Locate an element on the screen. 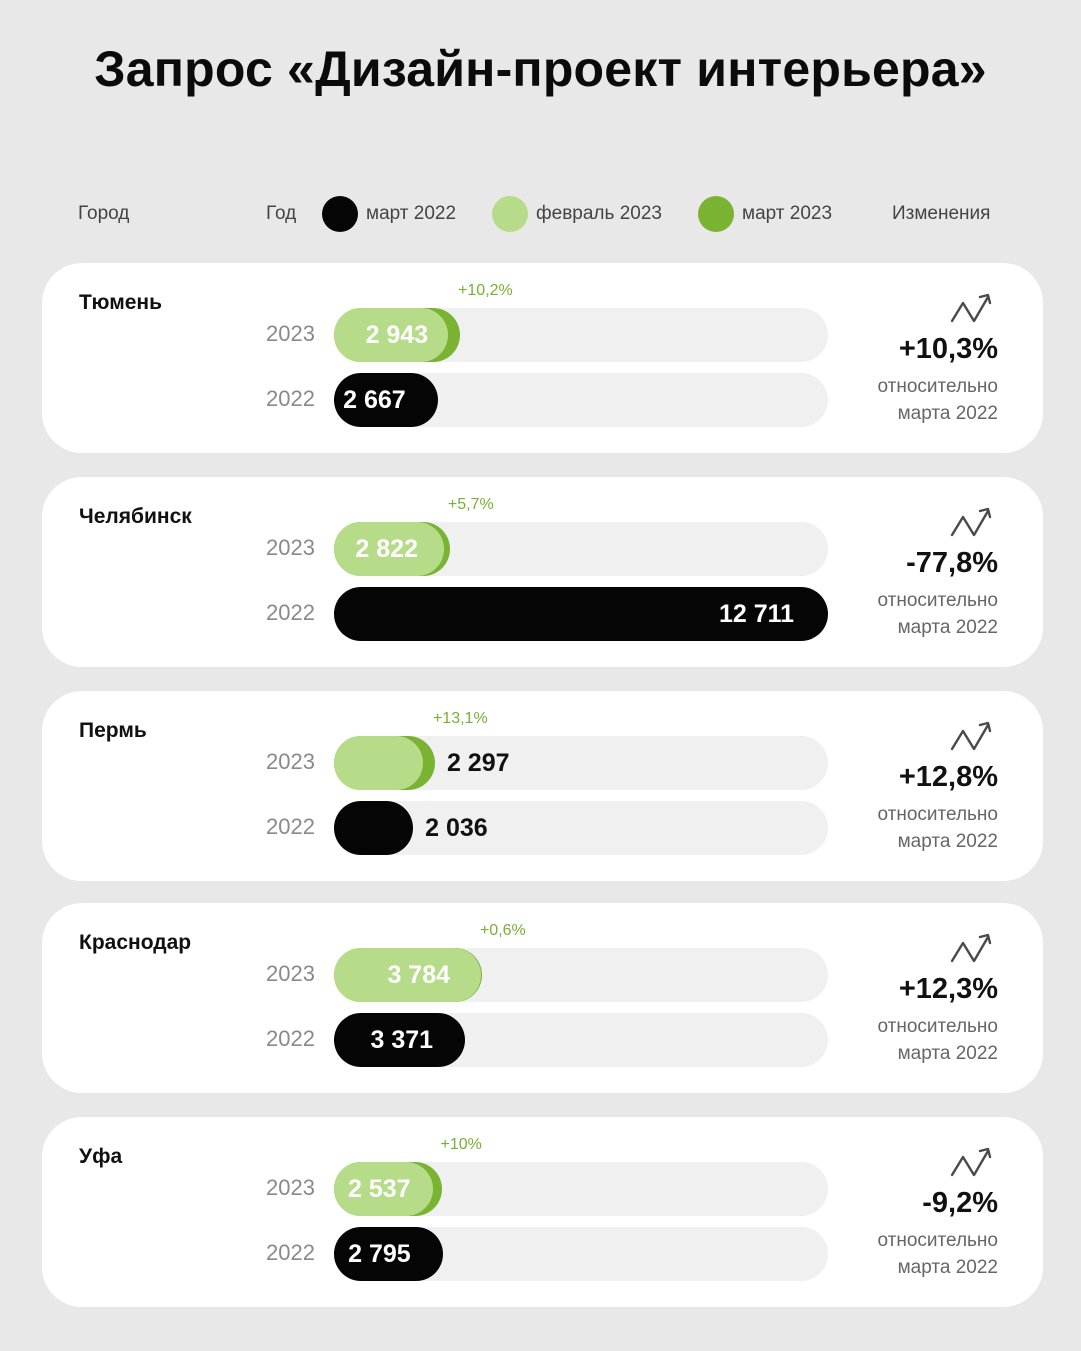 The image size is (1081, 1351). column-header-city: Город is located at coordinates (104, 213).